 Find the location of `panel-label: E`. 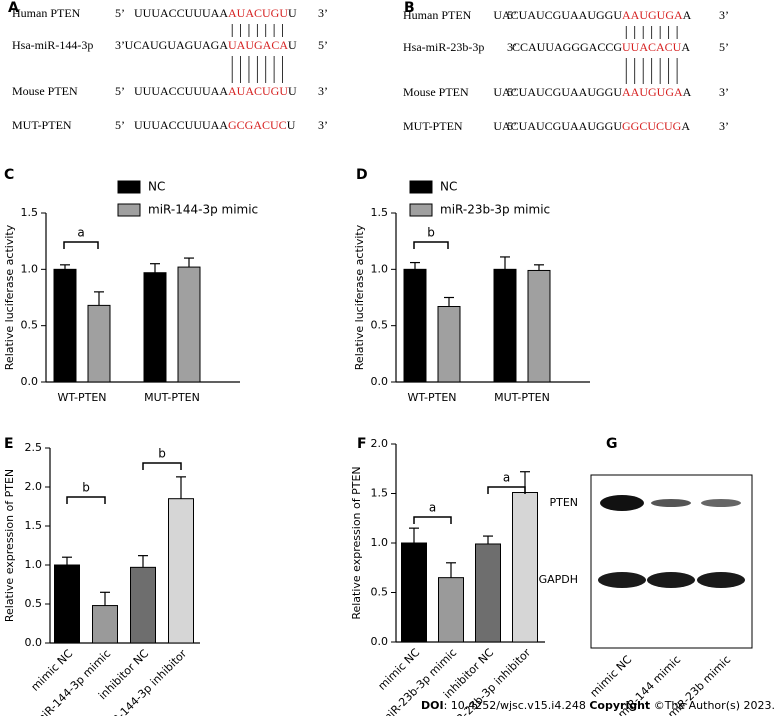

panel-label: E is located at coordinates (9, 444).